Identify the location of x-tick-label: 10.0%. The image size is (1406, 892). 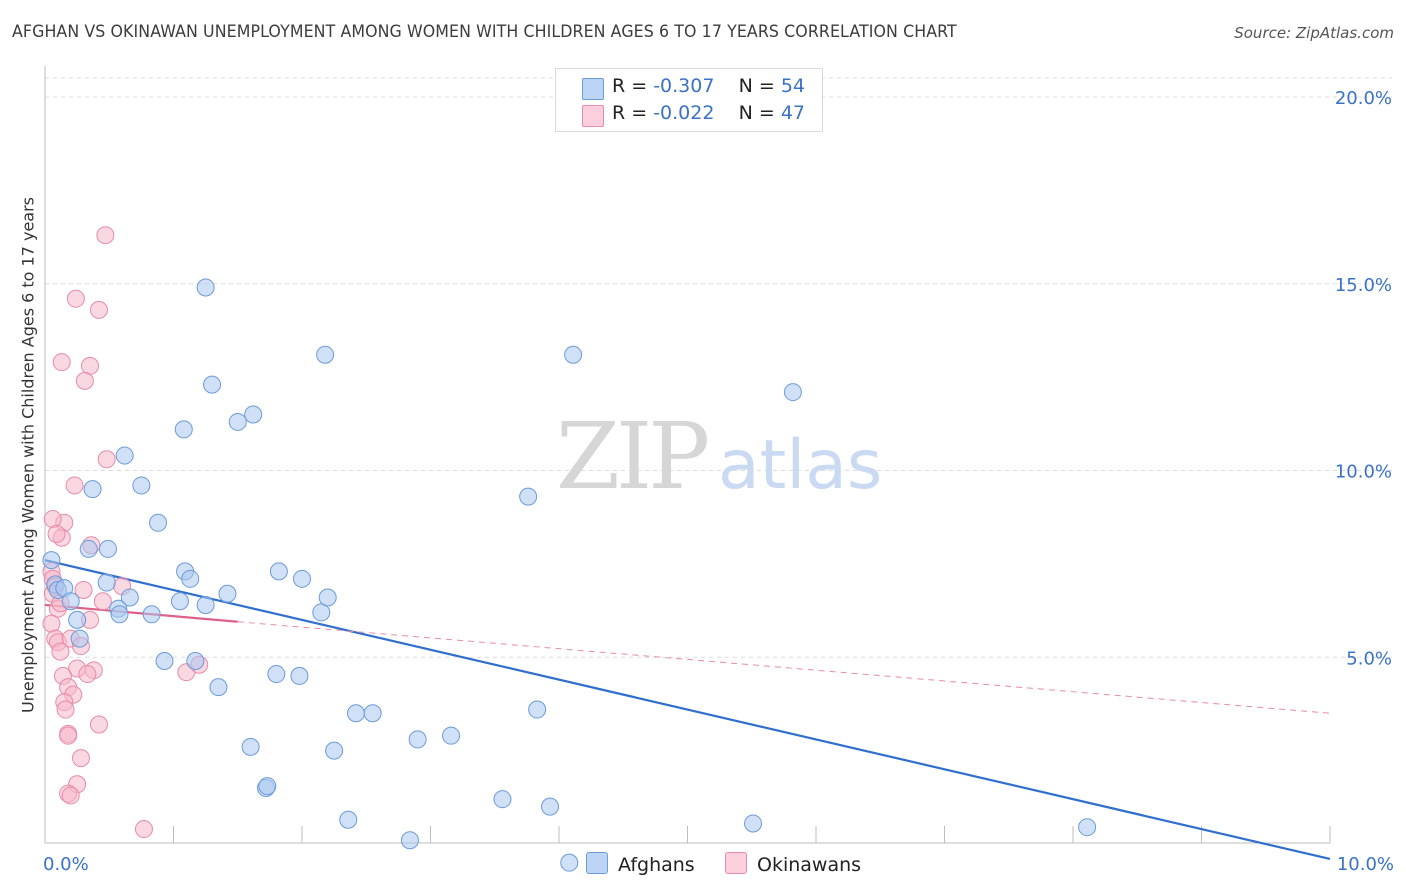
(1365, 864).